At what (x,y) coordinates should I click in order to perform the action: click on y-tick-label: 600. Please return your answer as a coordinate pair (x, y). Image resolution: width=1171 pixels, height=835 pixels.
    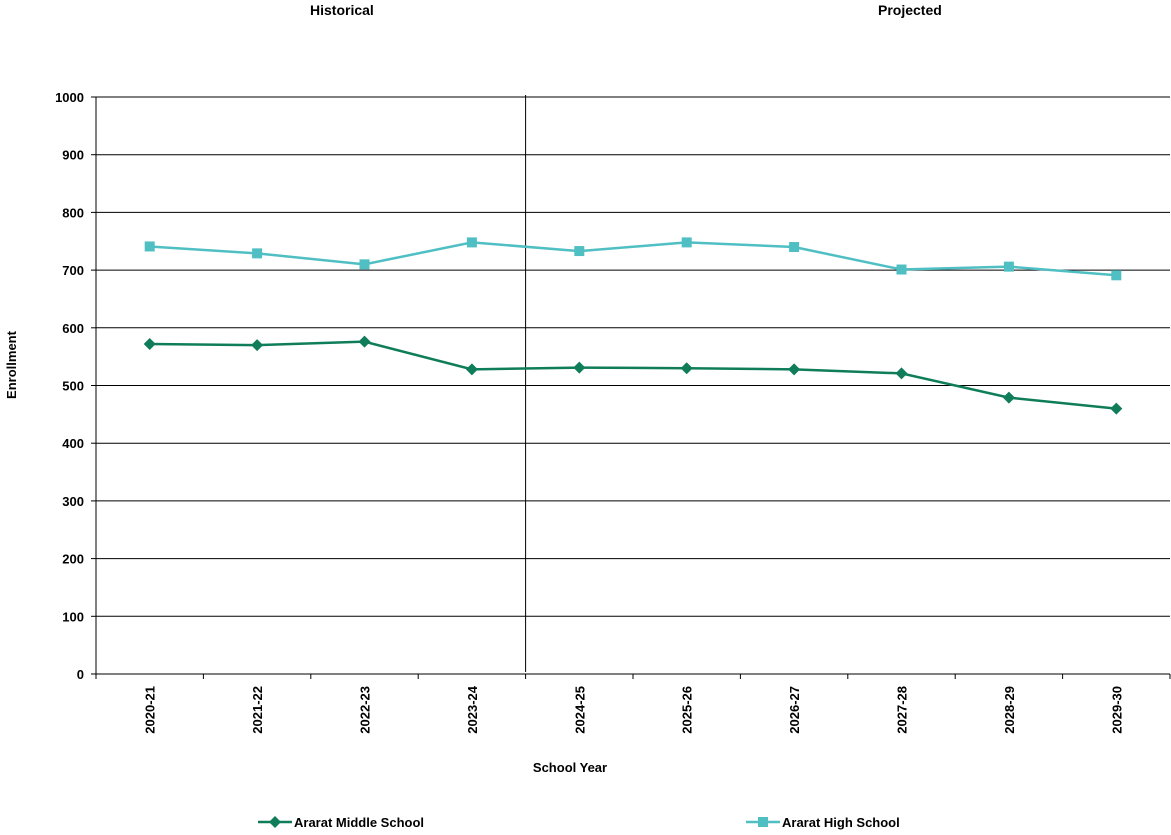
    Looking at the image, I should click on (73, 328).